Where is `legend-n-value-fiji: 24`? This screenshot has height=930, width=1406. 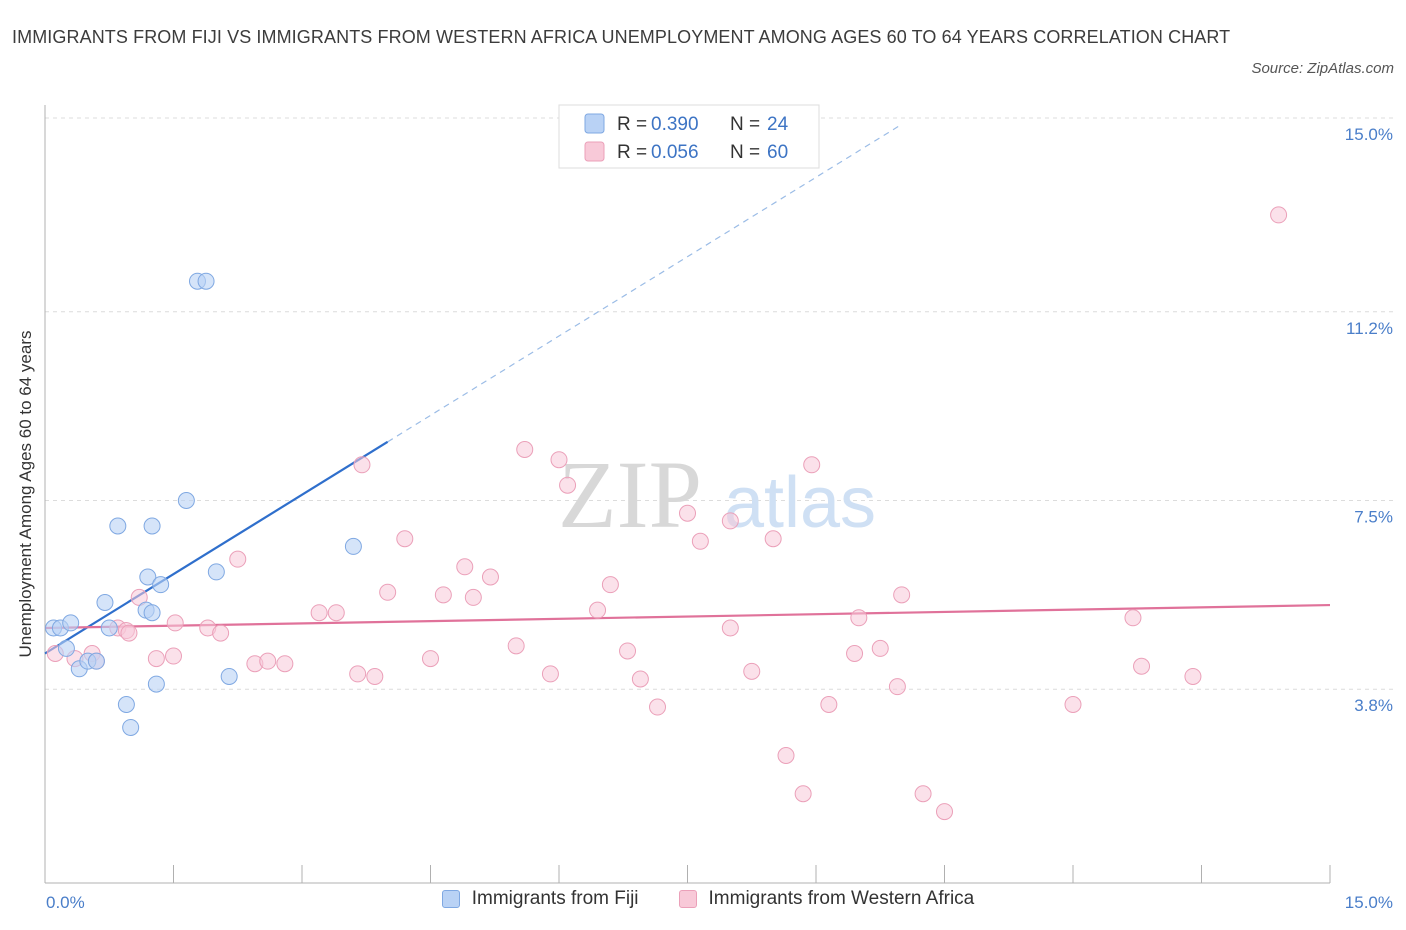 legend-n-value-fiji: 24 is located at coordinates (778, 124).